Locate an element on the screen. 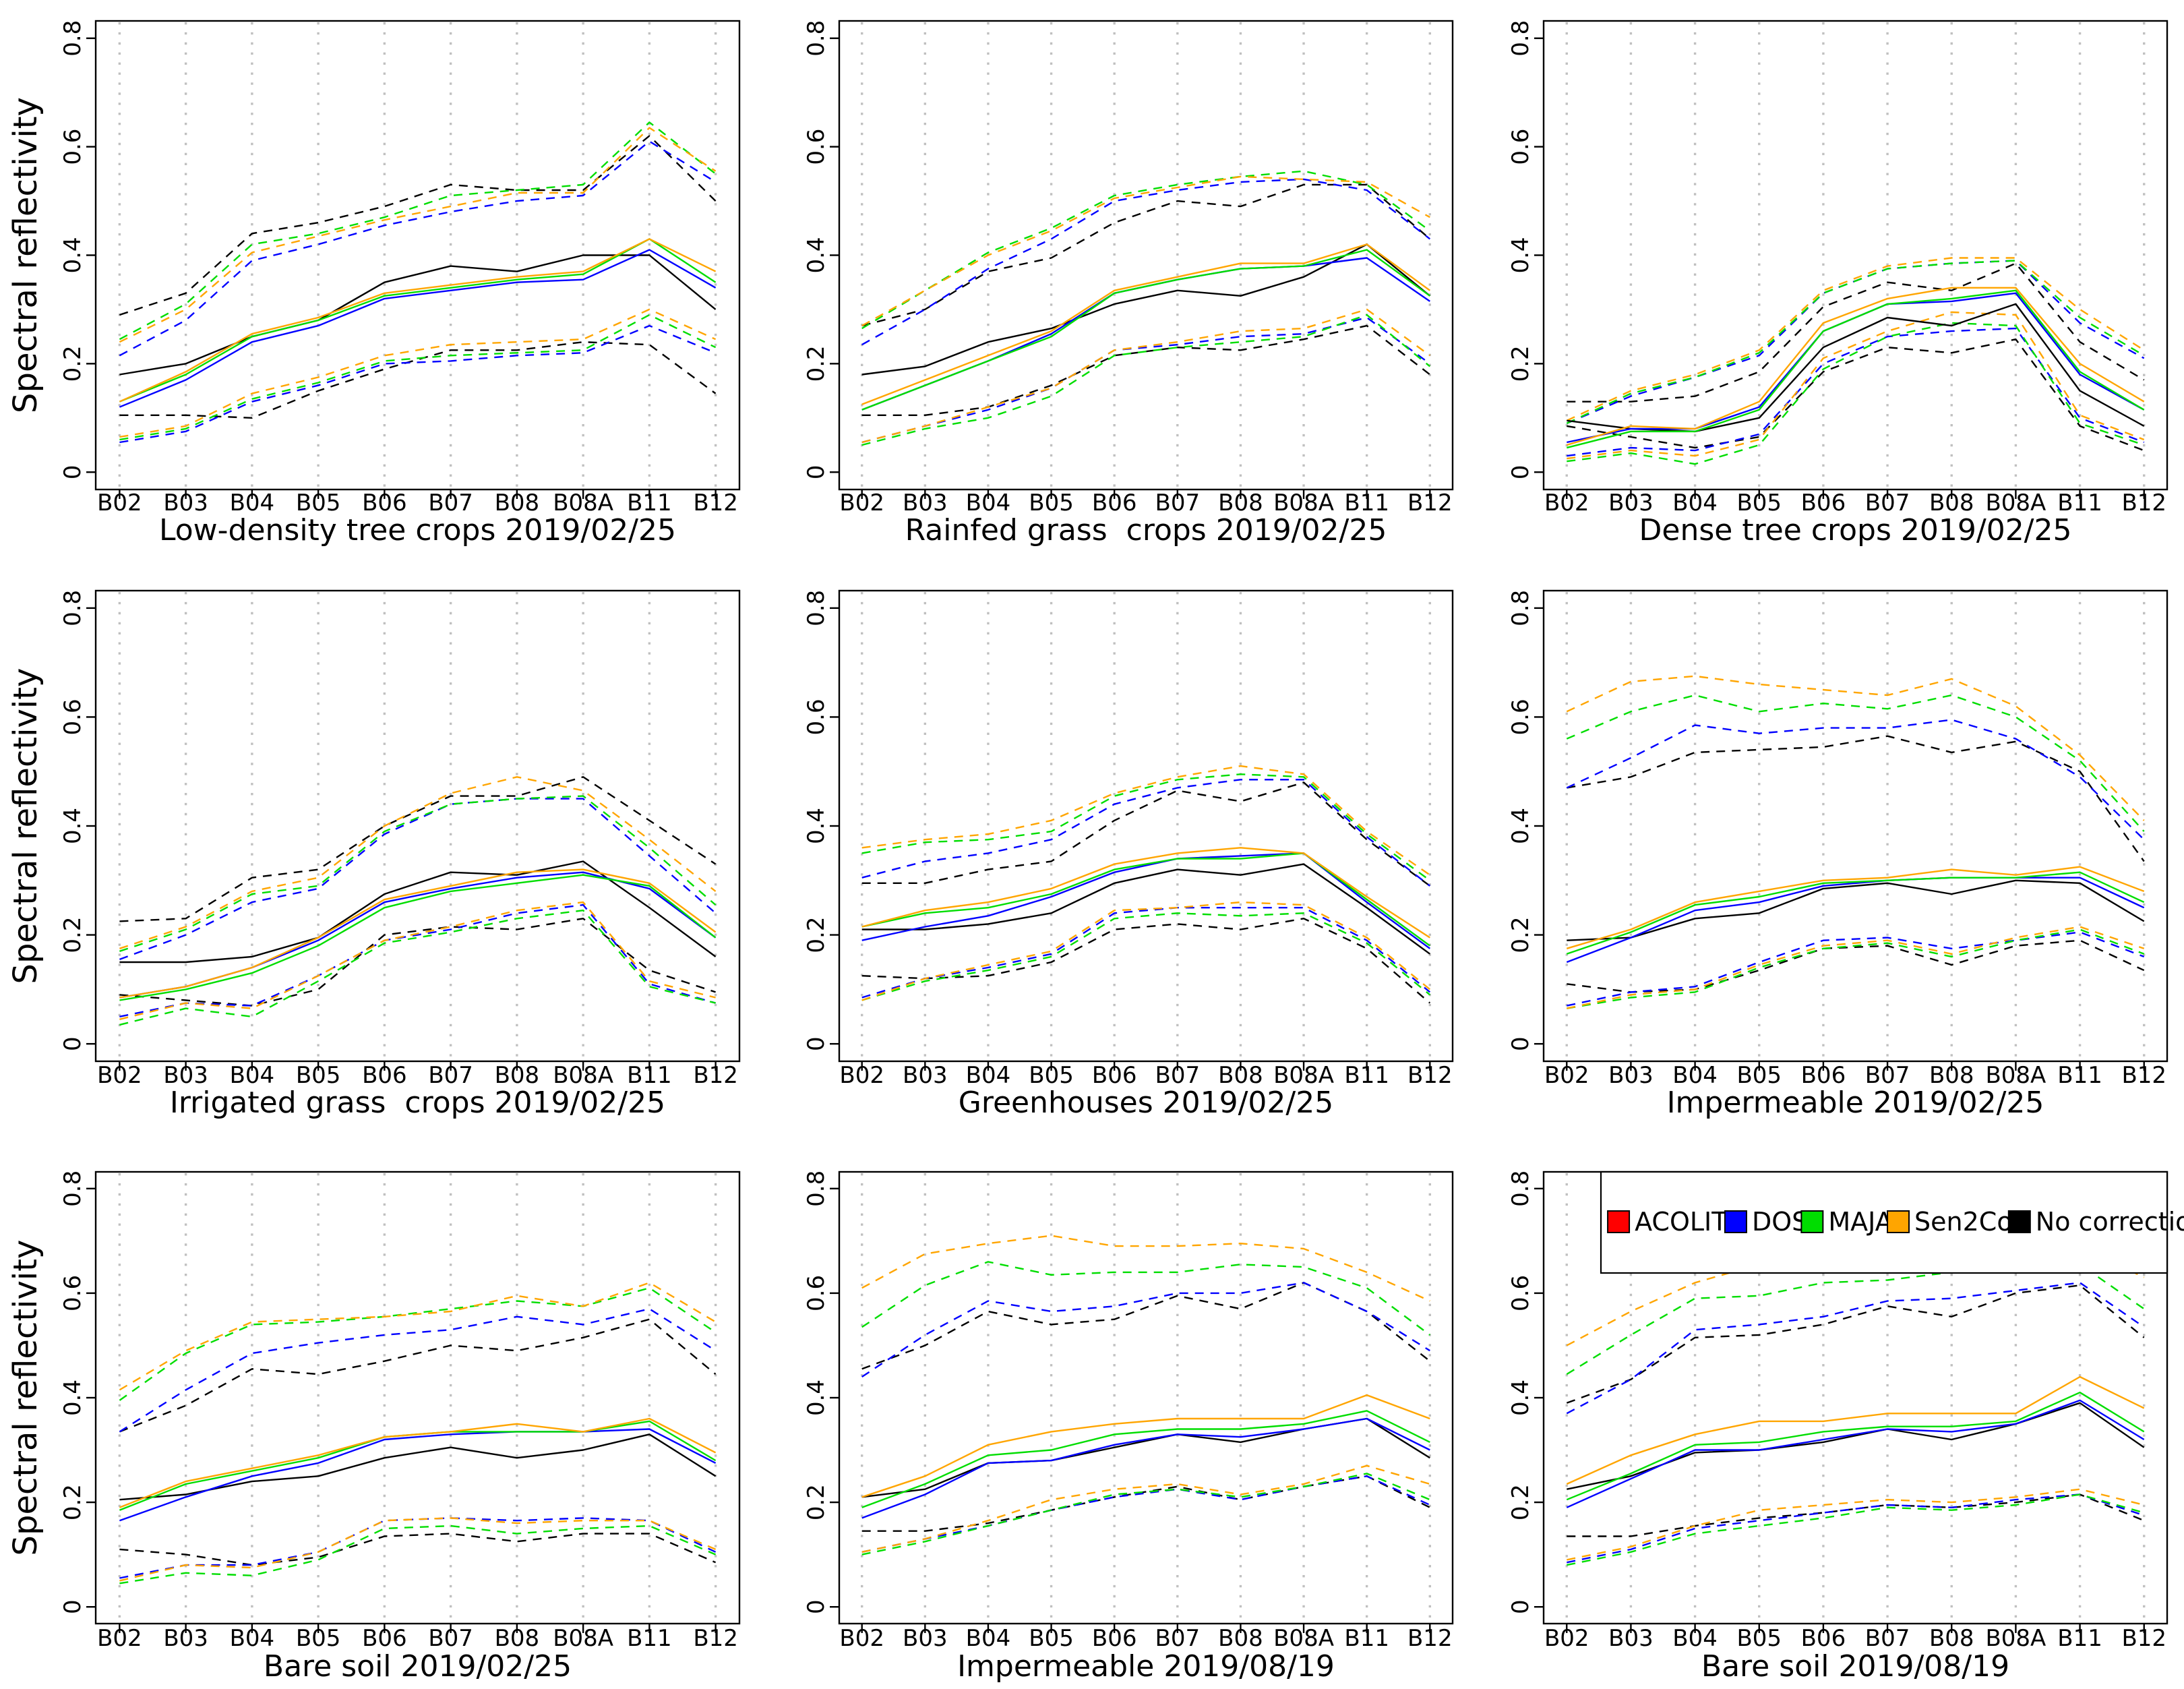 Image resolution: width=2184 pixels, height=1689 pixels. legend-label: No correction is located at coordinates (2110, 1222).